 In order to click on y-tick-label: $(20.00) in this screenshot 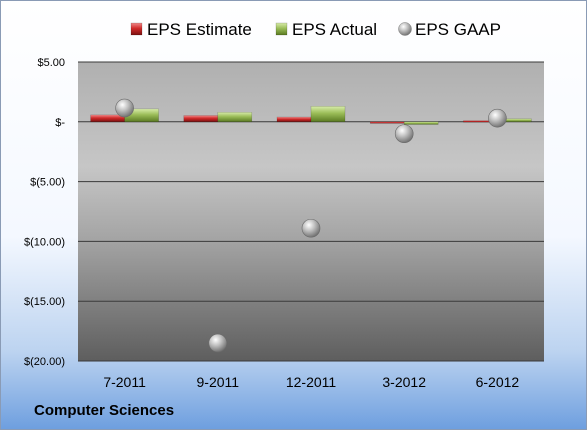, I will do `click(44, 362)`.